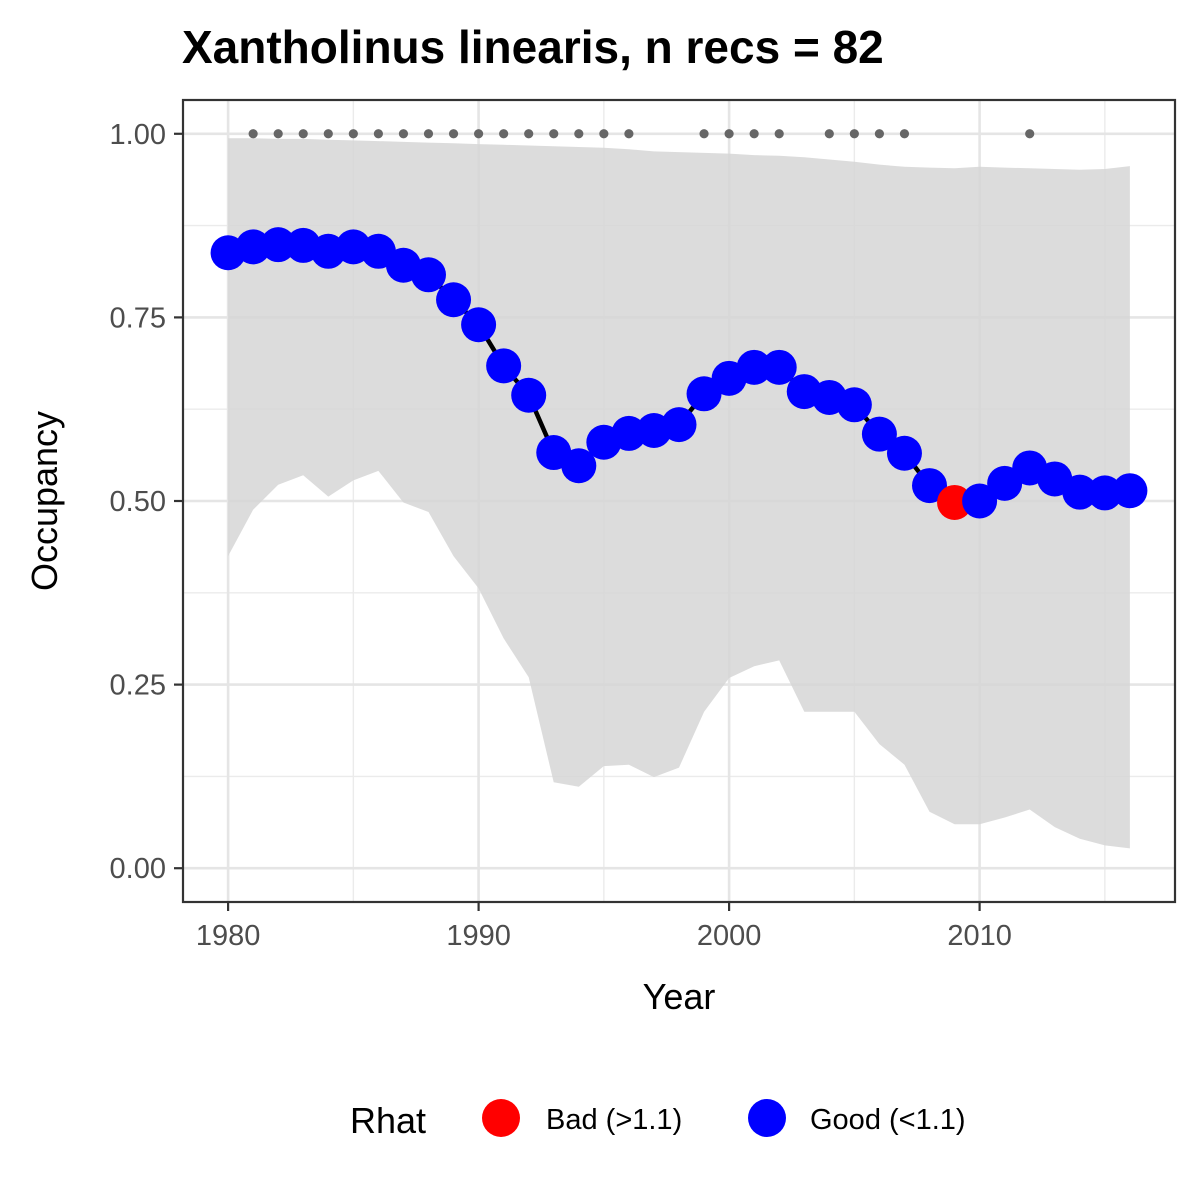 Image resolution: width=1200 pixels, height=1200 pixels. What do you see at coordinates (979, 936) in the screenshot?
I see `x-tick-label: 2010` at bounding box center [979, 936].